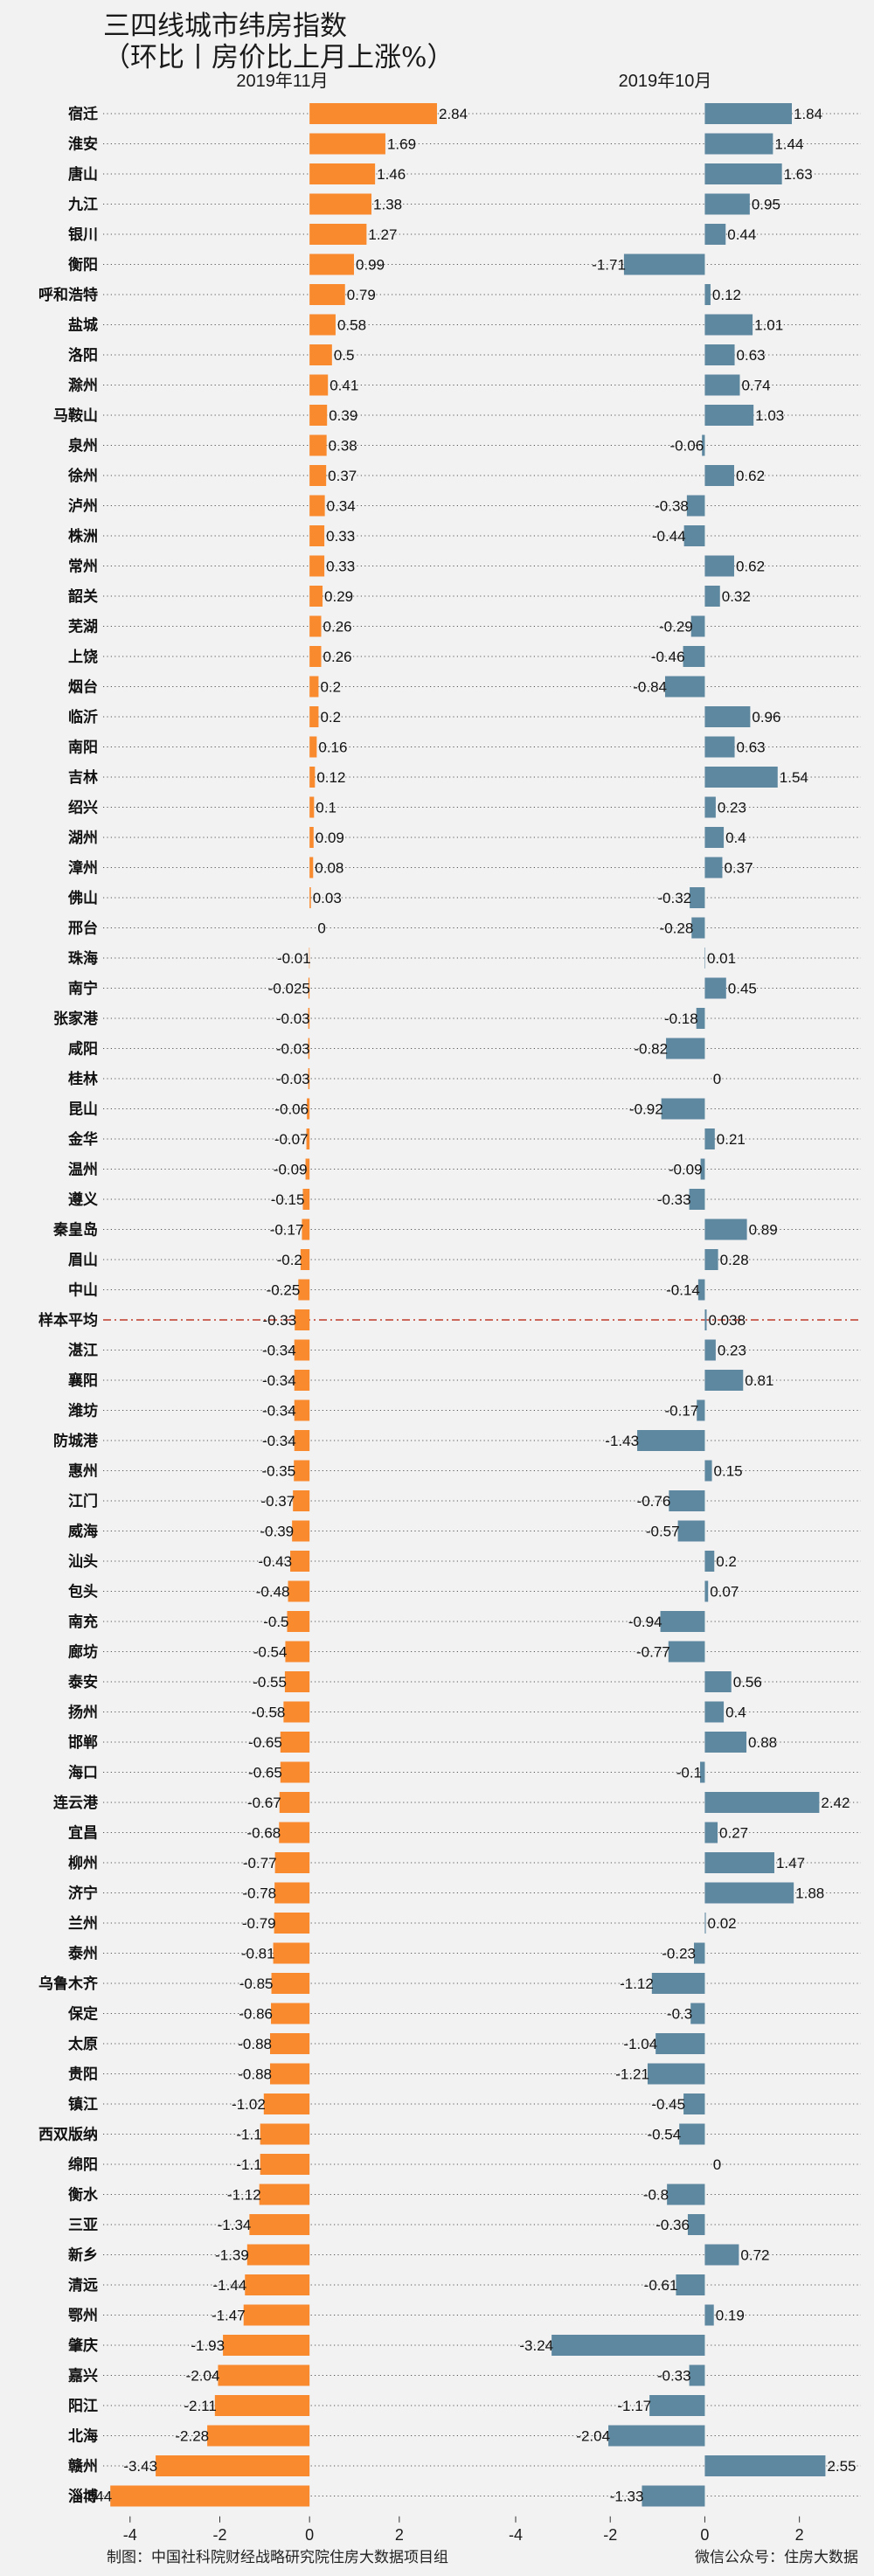 The width and height of the screenshot is (874, 2576). Describe the element at coordinates (362, 295) in the screenshot. I see `data-label-nov: 0.79` at that location.